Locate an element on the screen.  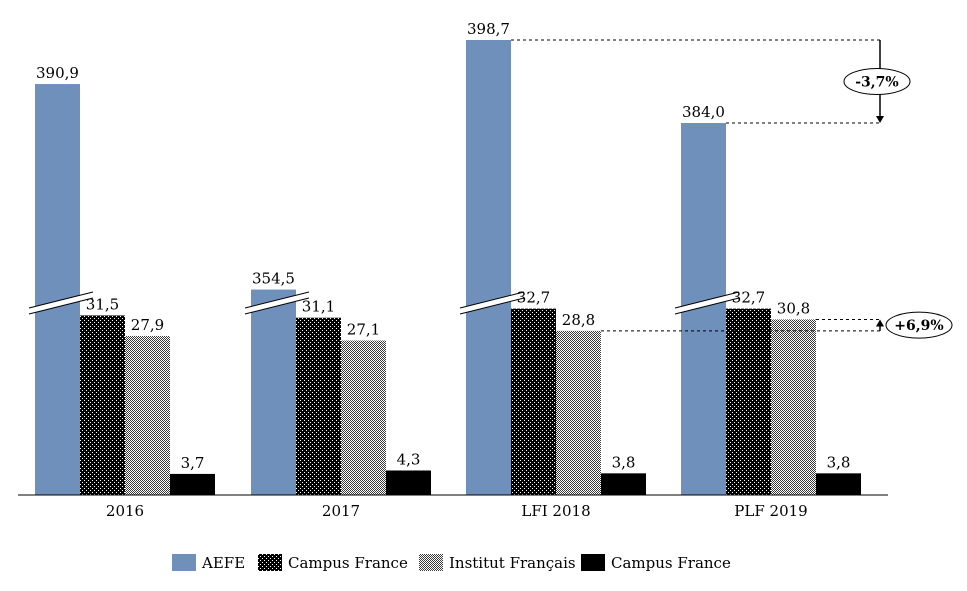
data-label-campus-france-2-2017: 31,1 is located at coordinates (318, 307).